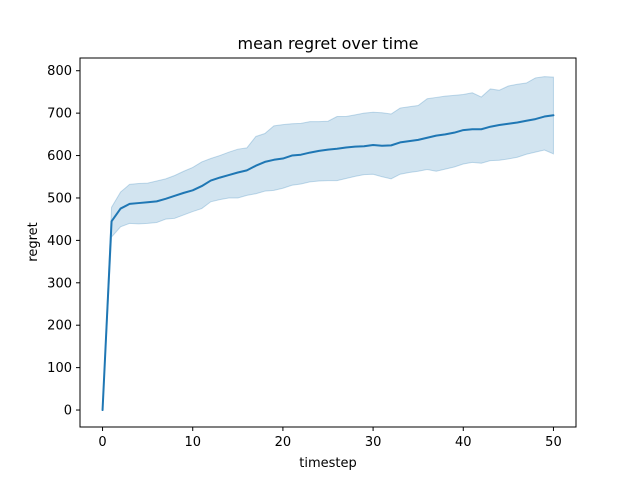 The height and width of the screenshot is (480, 640). I want to click on x-tick-label: 40, so click(463, 442).